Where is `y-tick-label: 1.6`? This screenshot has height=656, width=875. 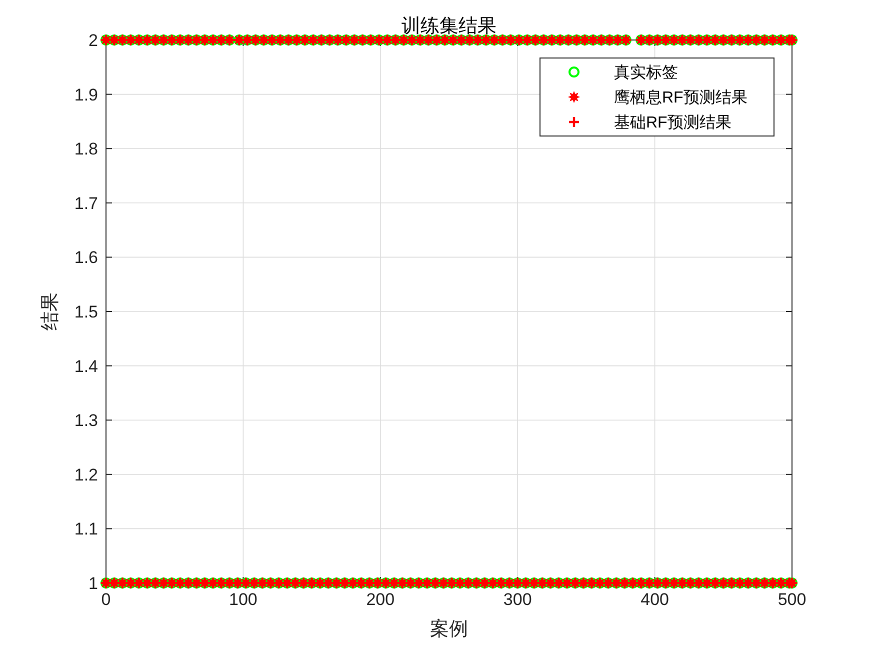 y-tick-label: 1.6 is located at coordinates (86, 258).